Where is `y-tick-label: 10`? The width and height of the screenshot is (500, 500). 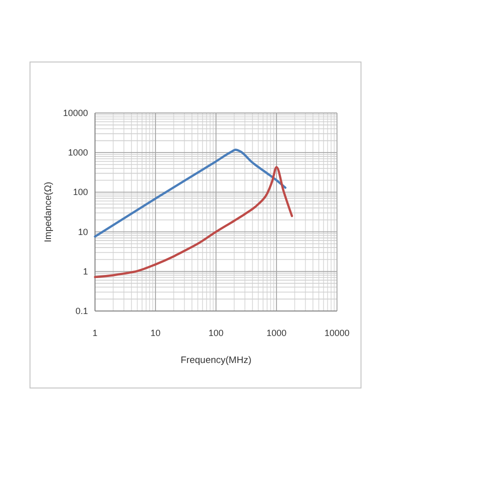
y-tick-label: 10 is located at coordinates (83, 231).